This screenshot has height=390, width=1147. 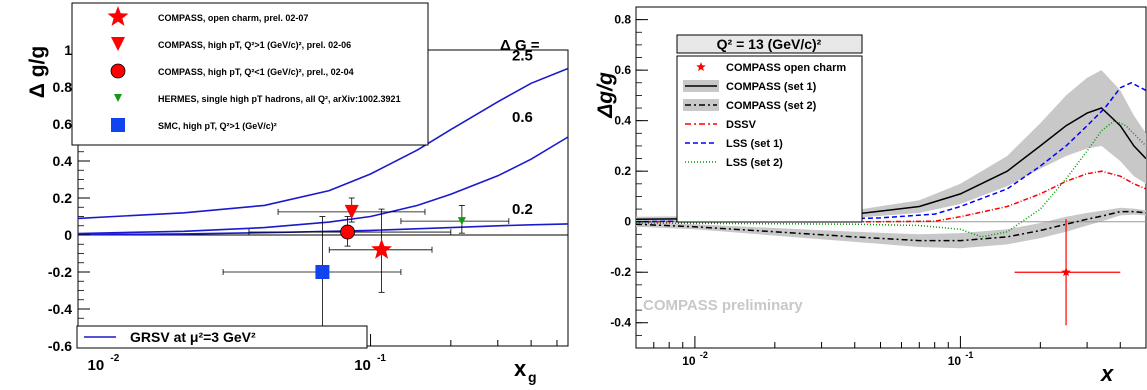 I want to click on right-y-tick-label: 0.4, so click(x=622, y=121).